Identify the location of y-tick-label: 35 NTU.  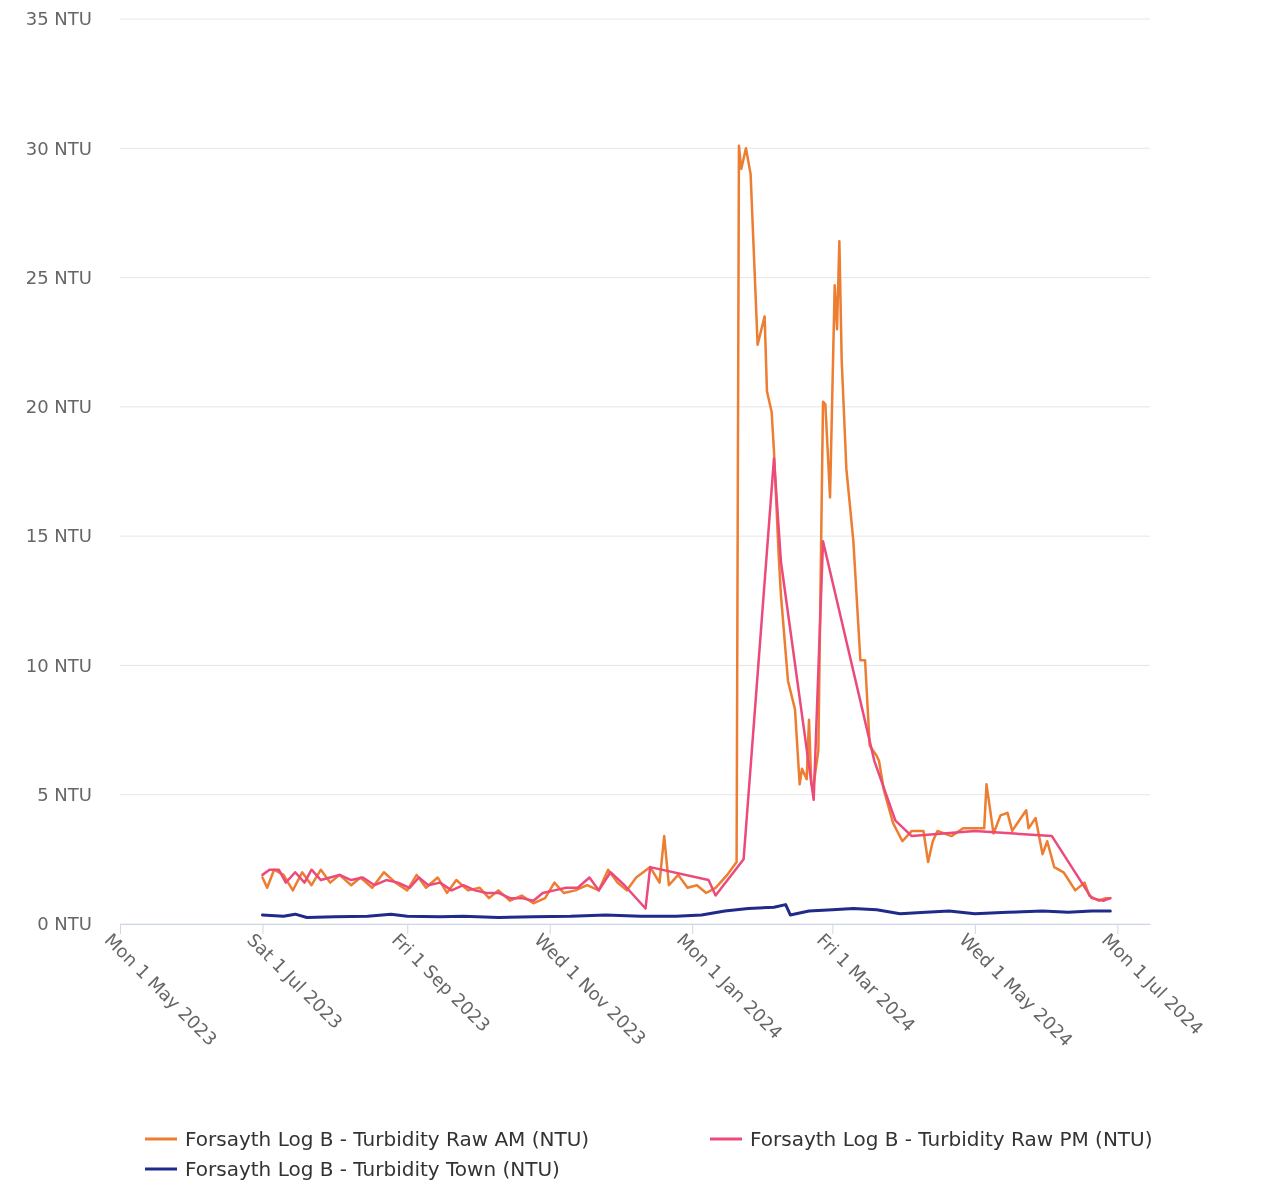
(58, 19).